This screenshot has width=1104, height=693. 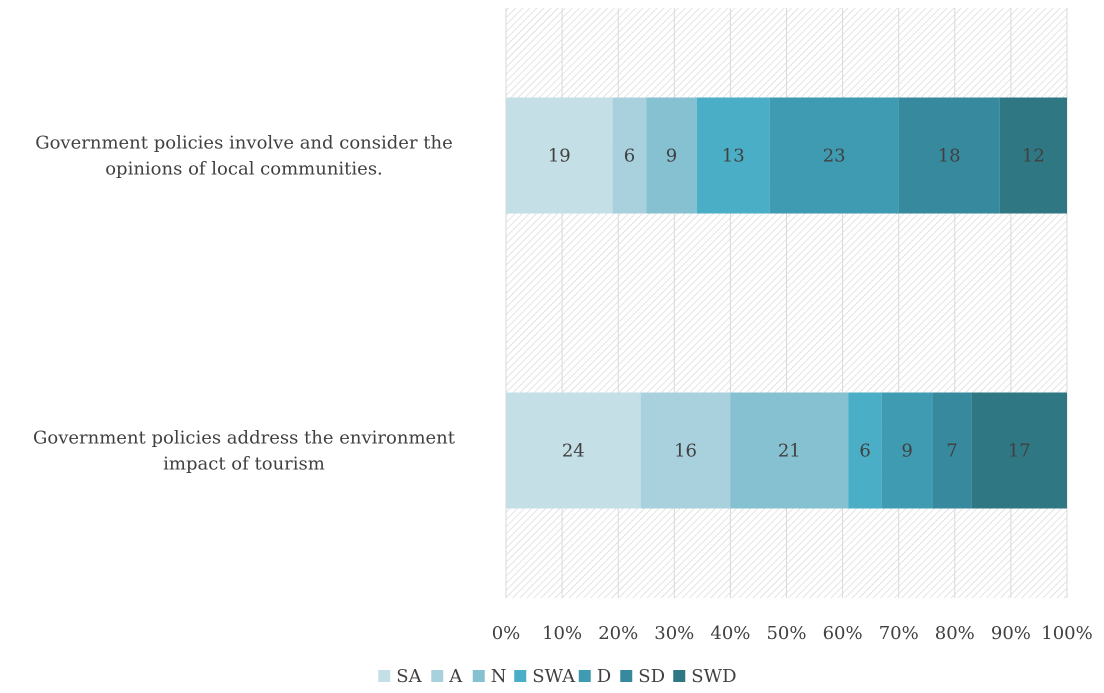 I want to click on legend-swatch-swa, so click(x=520, y=676).